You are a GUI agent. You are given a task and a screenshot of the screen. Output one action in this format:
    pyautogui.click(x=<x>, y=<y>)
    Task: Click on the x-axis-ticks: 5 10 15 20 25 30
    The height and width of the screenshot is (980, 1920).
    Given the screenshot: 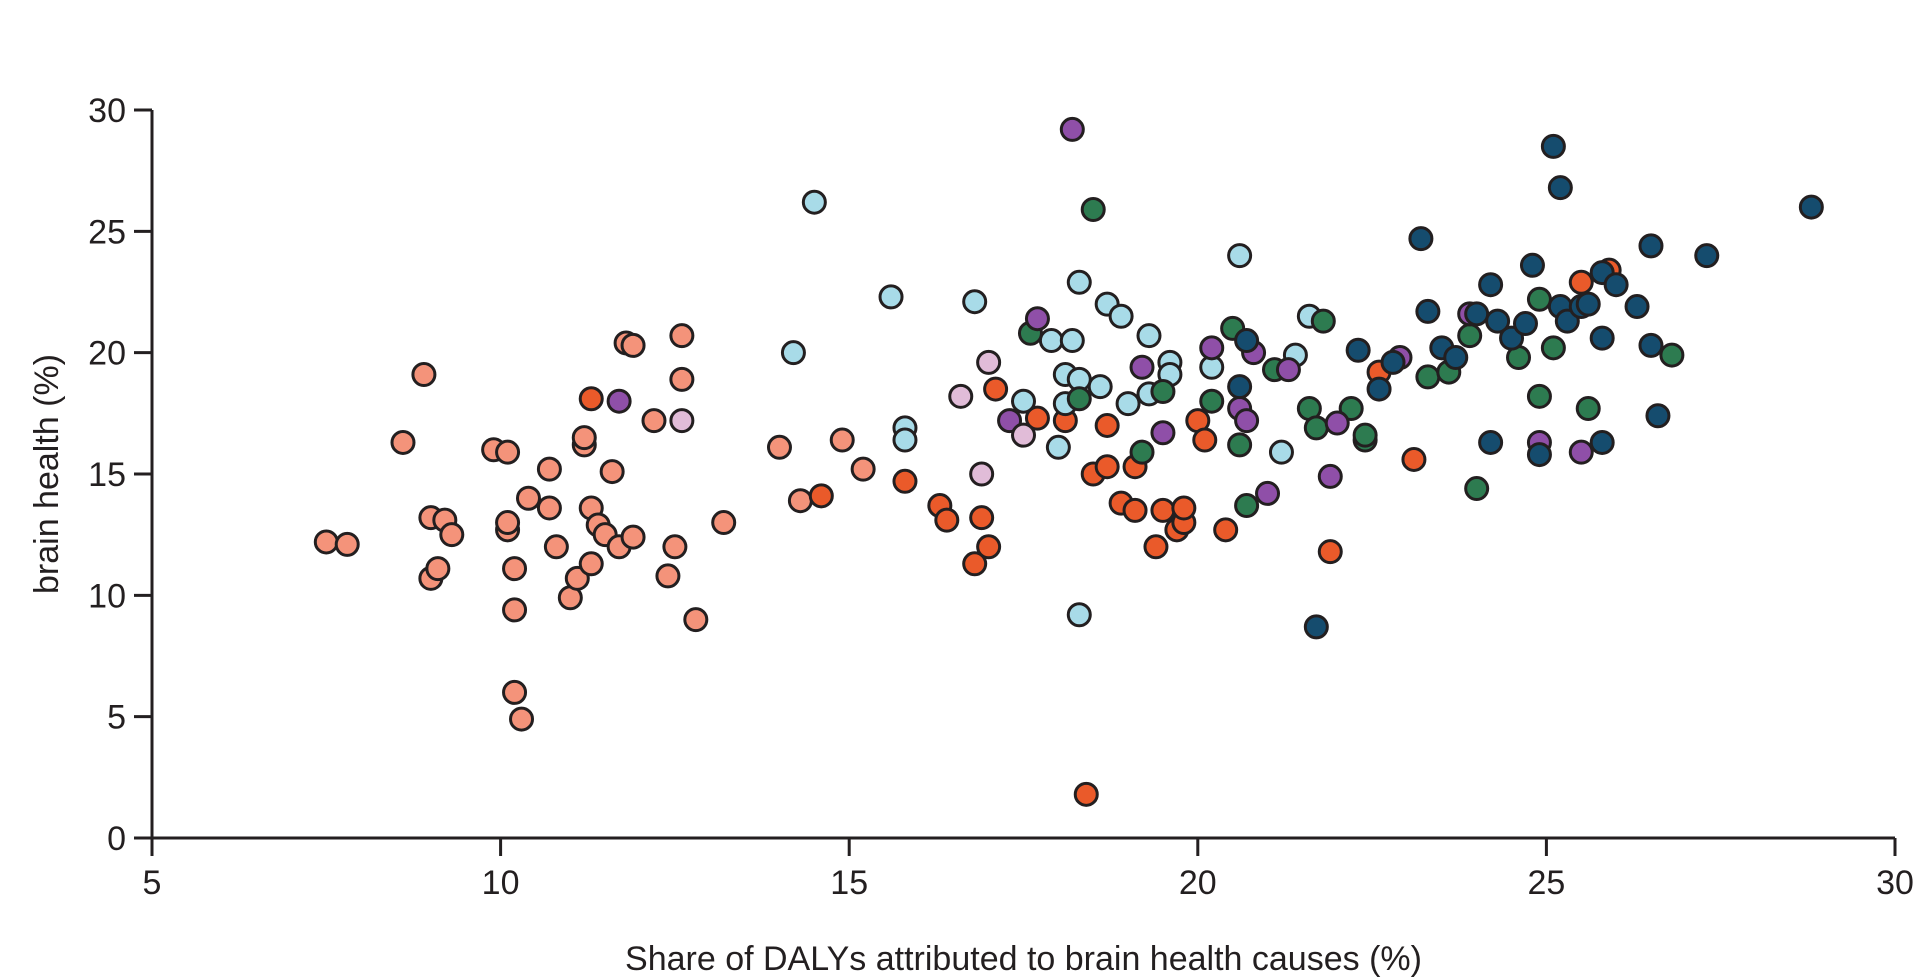 What is the action you would take?
    pyautogui.click(x=1028, y=870)
    